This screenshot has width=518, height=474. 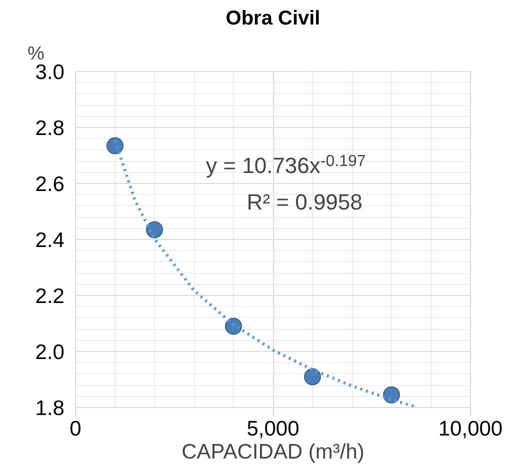 What do you see at coordinates (50, 352) in the screenshot?
I see `y-tick-label: 2.0` at bounding box center [50, 352].